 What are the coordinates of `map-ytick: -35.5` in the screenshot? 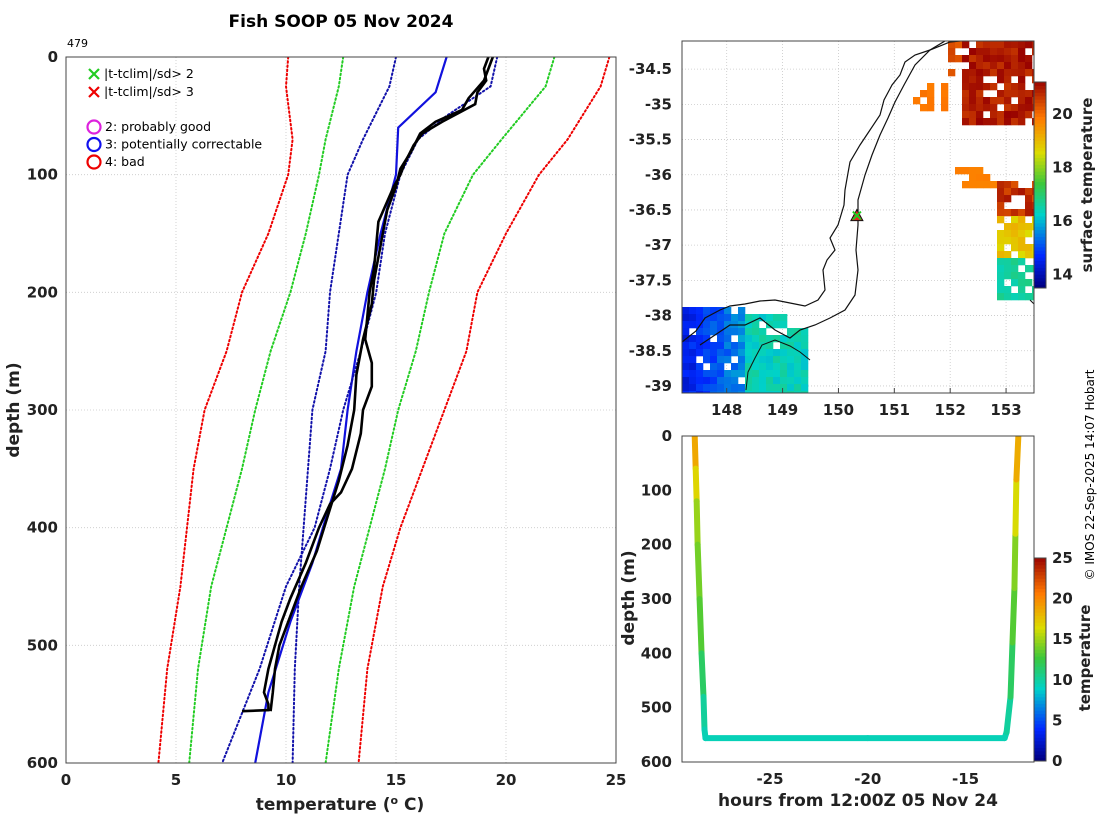 It's located at (650, 140).